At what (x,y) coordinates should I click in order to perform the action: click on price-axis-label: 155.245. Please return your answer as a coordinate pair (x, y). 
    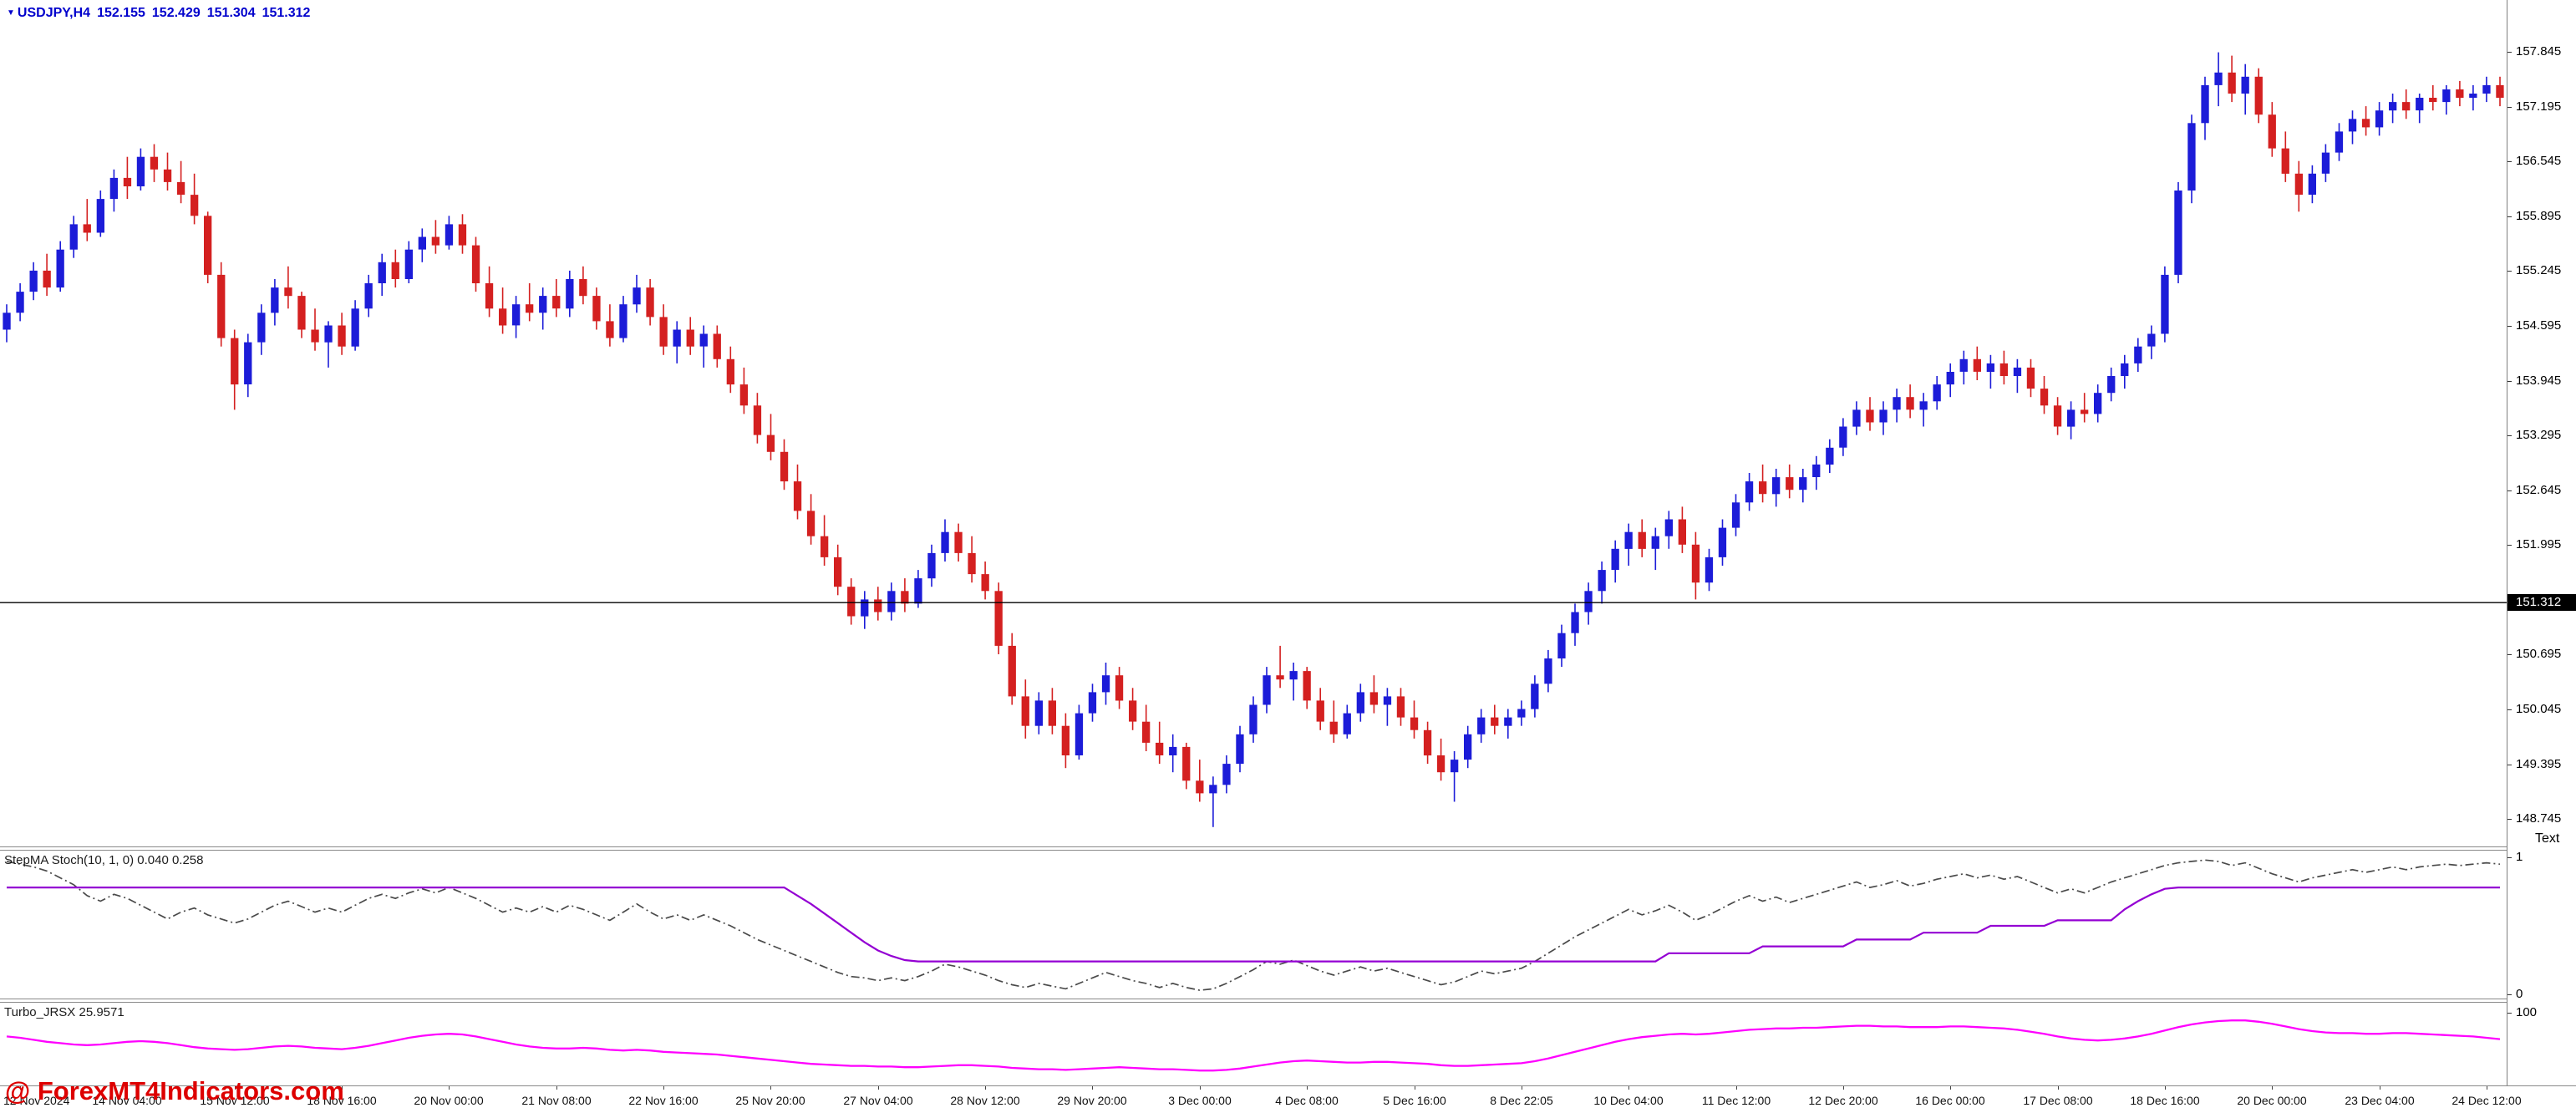
    Looking at the image, I should click on (2541, 270).